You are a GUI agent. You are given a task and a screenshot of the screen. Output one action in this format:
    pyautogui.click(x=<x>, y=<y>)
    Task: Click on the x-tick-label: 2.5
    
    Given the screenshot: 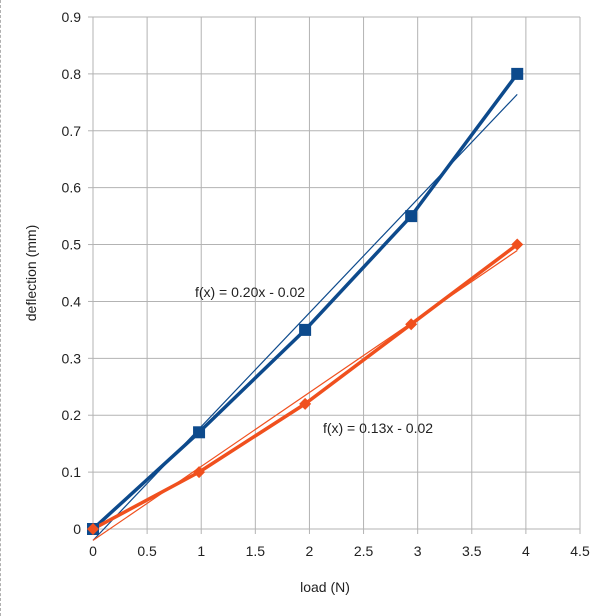 What is the action you would take?
    pyautogui.click(x=364, y=551)
    